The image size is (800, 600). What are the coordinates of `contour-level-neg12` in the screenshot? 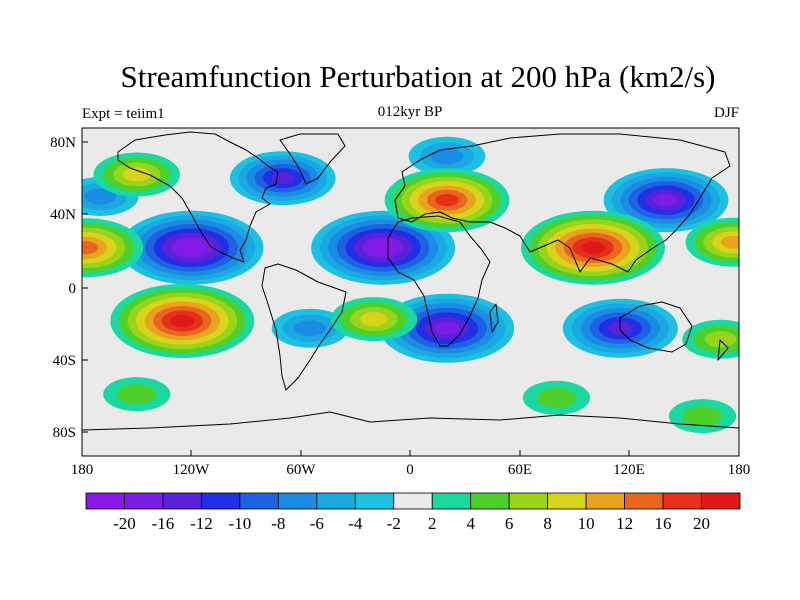 It's located at (283, 178).